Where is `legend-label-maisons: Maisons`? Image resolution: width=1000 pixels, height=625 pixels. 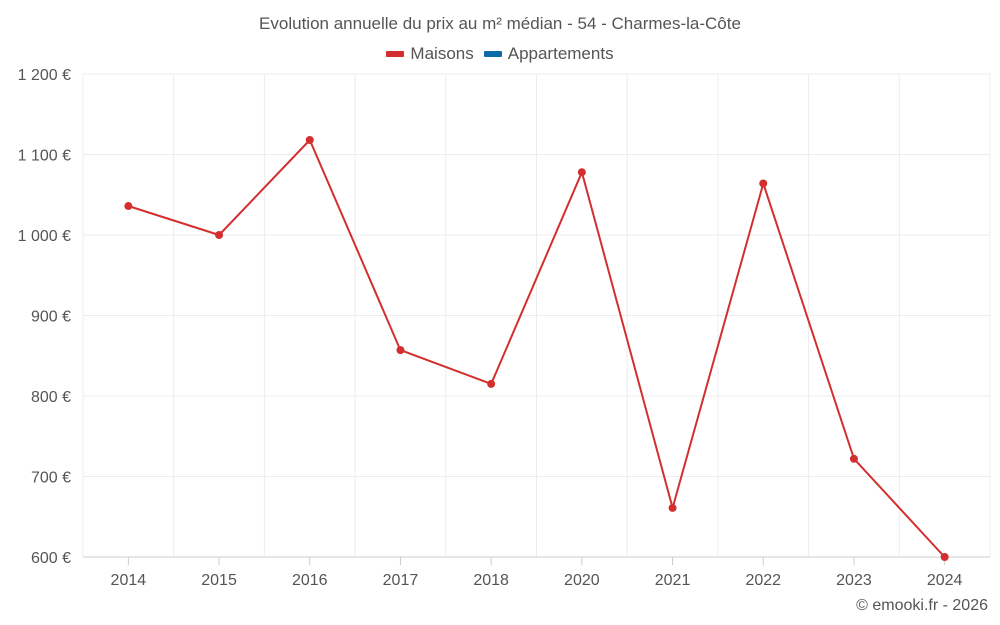 legend-label-maisons: Maisons is located at coordinates (442, 53).